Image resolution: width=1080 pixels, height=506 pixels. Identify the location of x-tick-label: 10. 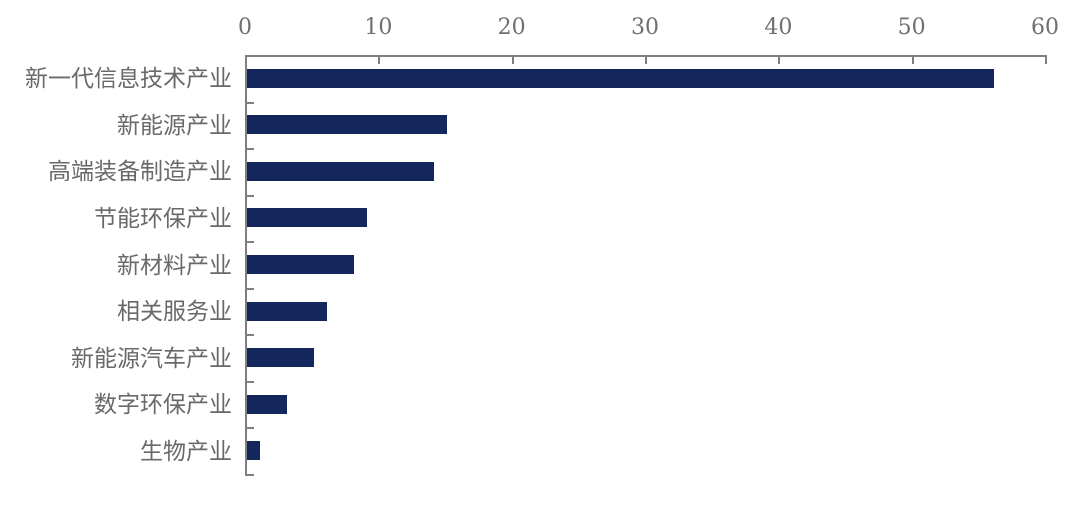
(378, 27).